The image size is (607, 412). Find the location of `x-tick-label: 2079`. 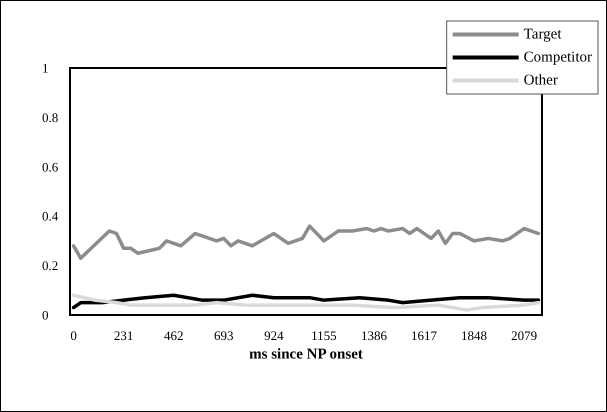

x-tick-label: 2079 is located at coordinates (524, 335).